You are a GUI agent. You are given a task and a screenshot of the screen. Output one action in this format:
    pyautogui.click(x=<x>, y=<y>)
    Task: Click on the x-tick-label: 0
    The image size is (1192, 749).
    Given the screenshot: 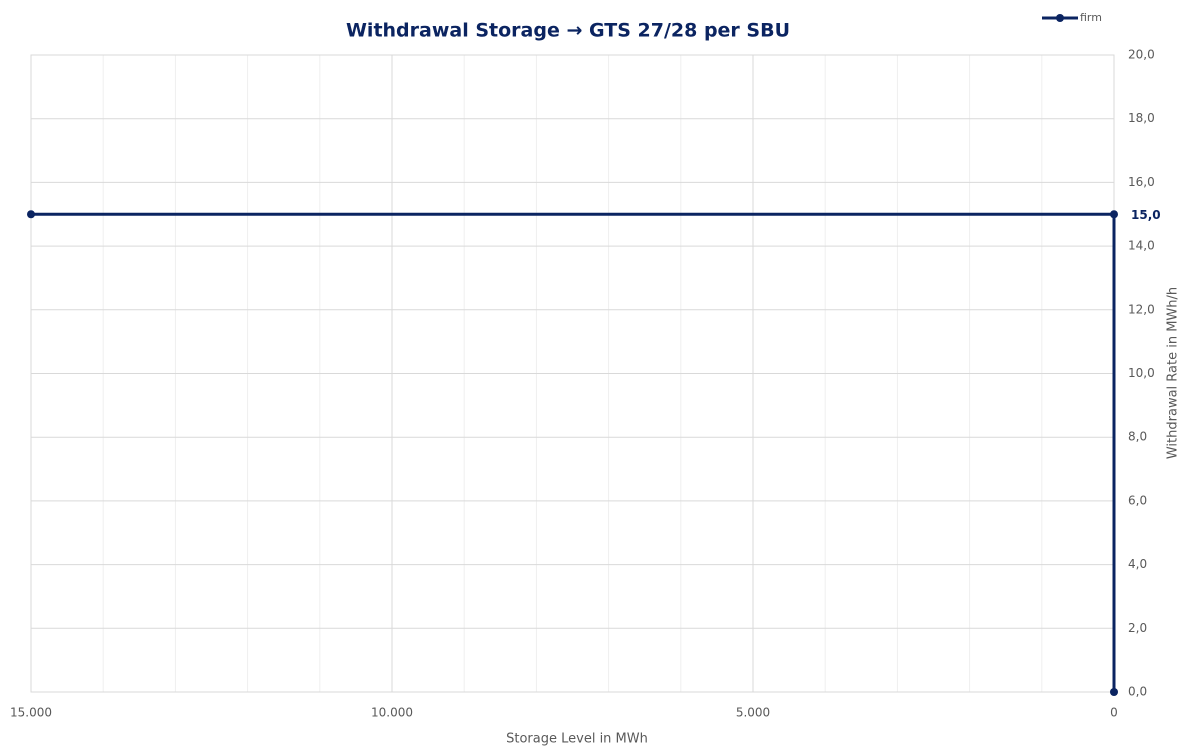 What is the action you would take?
    pyautogui.click(x=1114, y=713)
    